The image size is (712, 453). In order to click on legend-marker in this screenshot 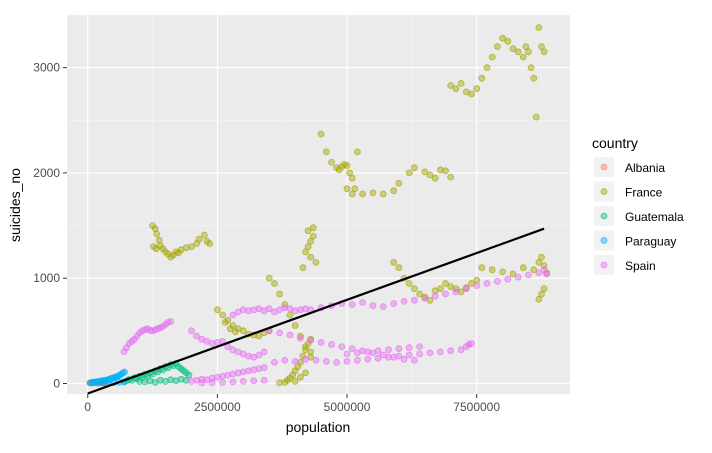, I will do `click(604, 191)`.